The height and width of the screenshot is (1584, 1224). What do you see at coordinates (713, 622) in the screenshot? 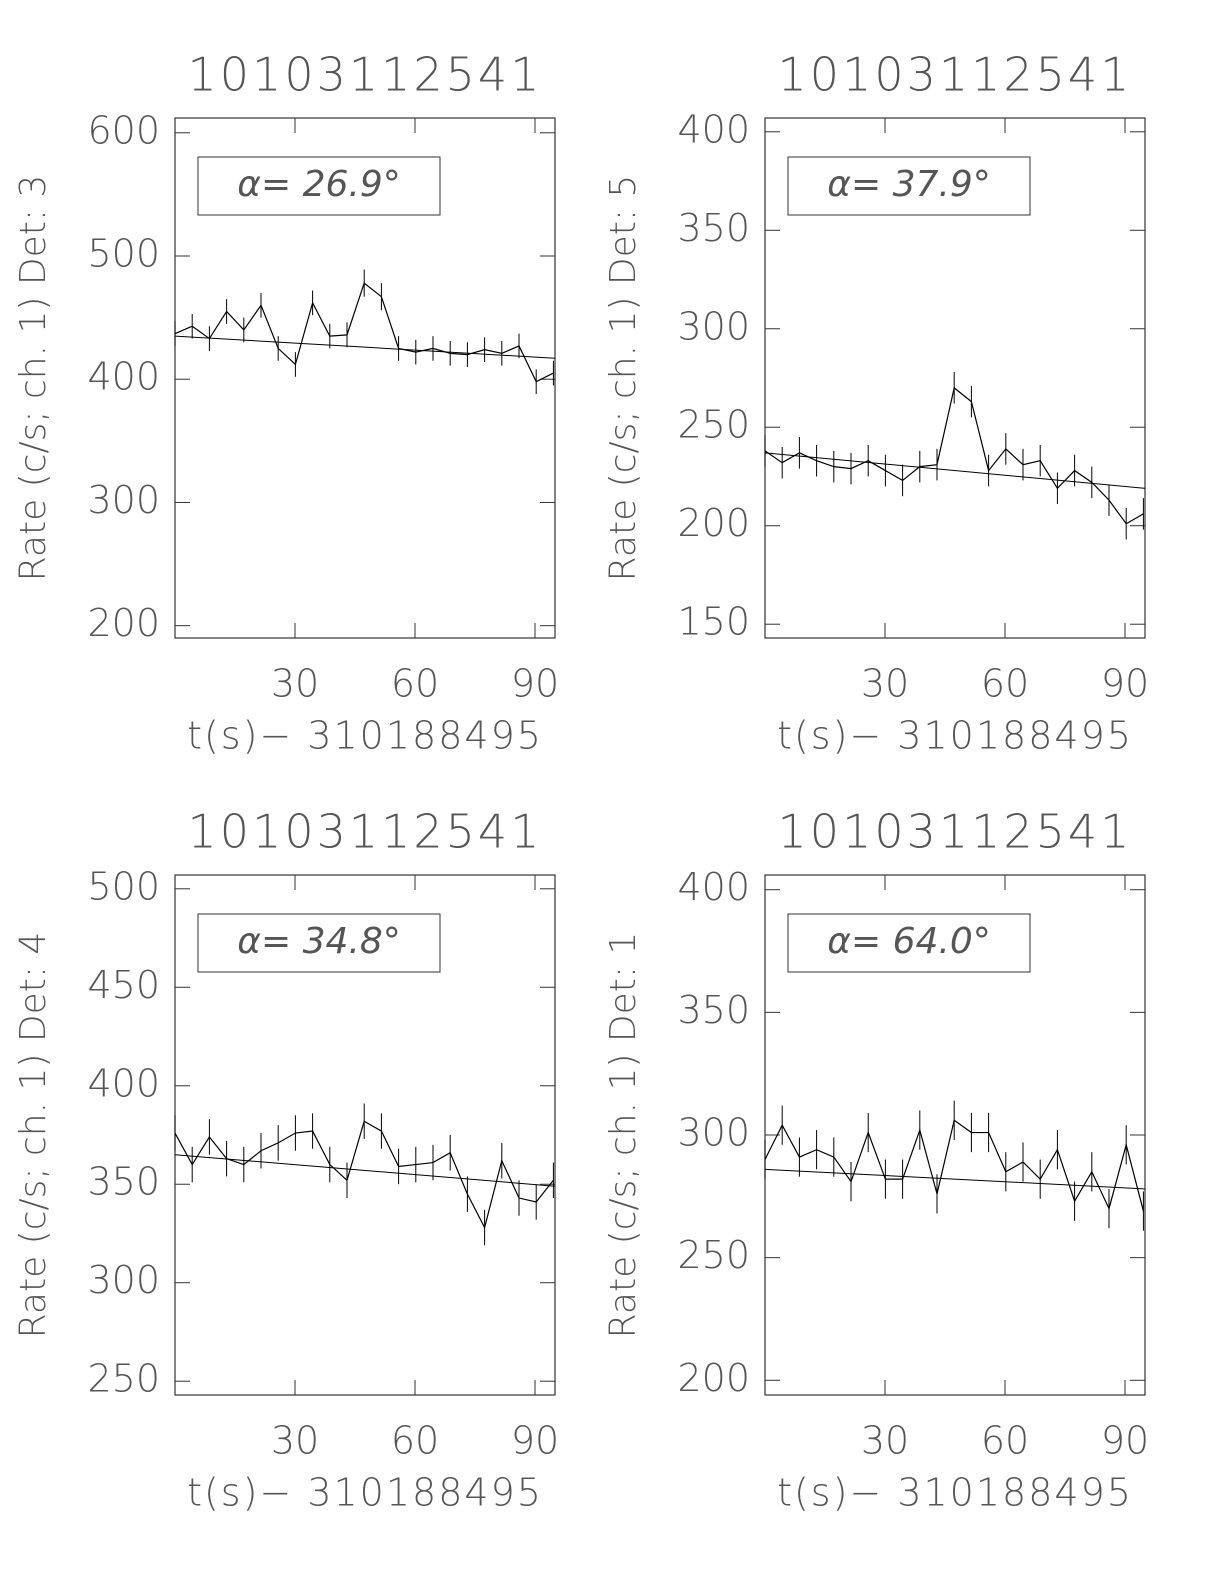
I see `y-tick-label: 150` at bounding box center [713, 622].